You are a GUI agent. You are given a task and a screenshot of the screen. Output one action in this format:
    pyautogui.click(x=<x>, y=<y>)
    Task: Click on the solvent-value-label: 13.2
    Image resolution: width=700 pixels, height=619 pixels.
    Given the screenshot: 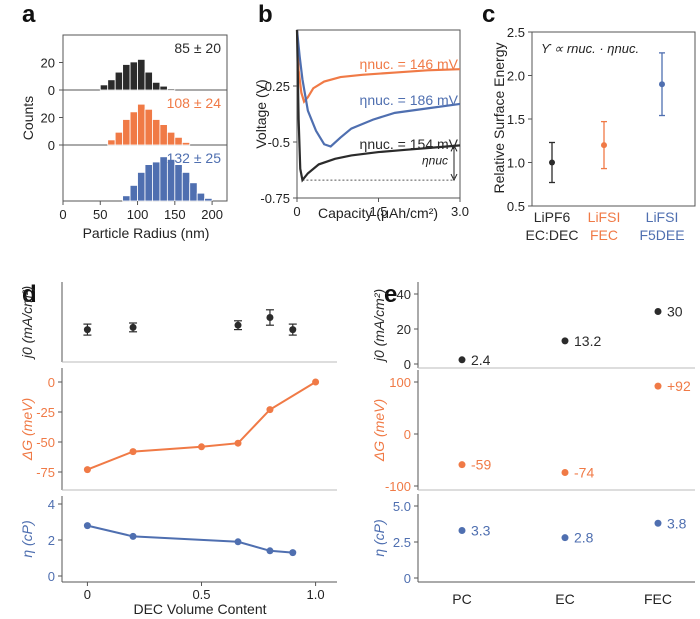 What is the action you would take?
    pyautogui.click(x=587, y=341)
    